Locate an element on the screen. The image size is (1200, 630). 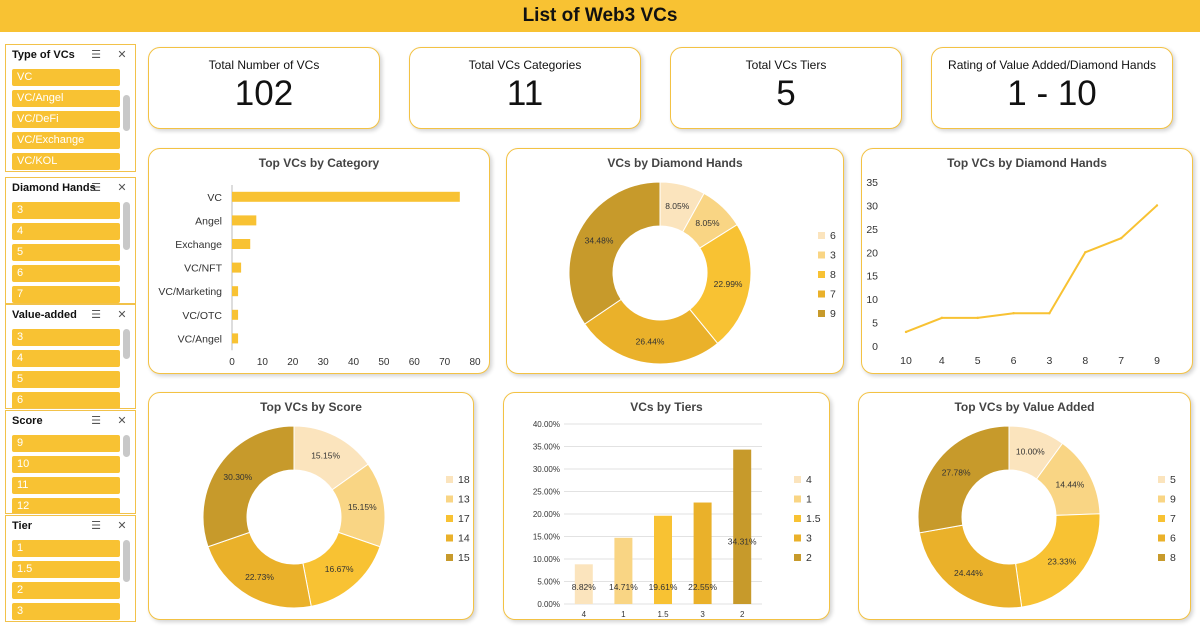
series-line is located at coordinates (1031, 268).